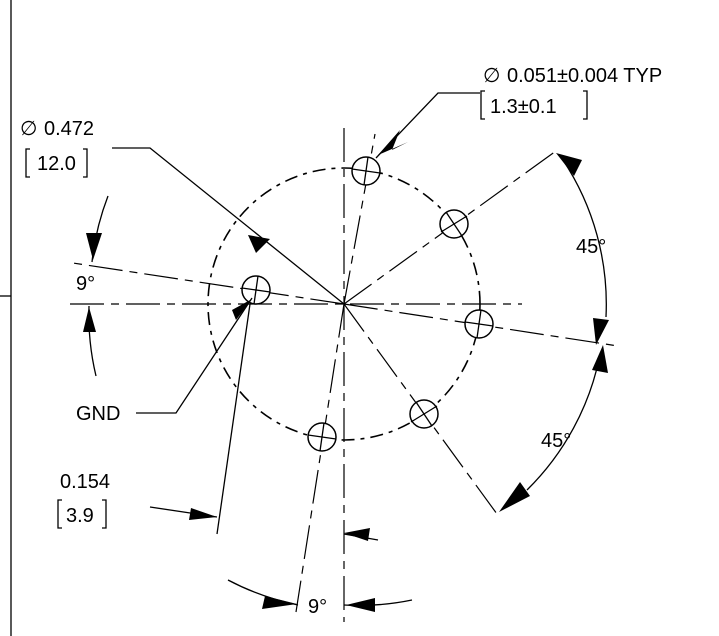  What do you see at coordinates (320, 458) in the screenshot?
I see `radial-line-bottom` at bounding box center [320, 458].